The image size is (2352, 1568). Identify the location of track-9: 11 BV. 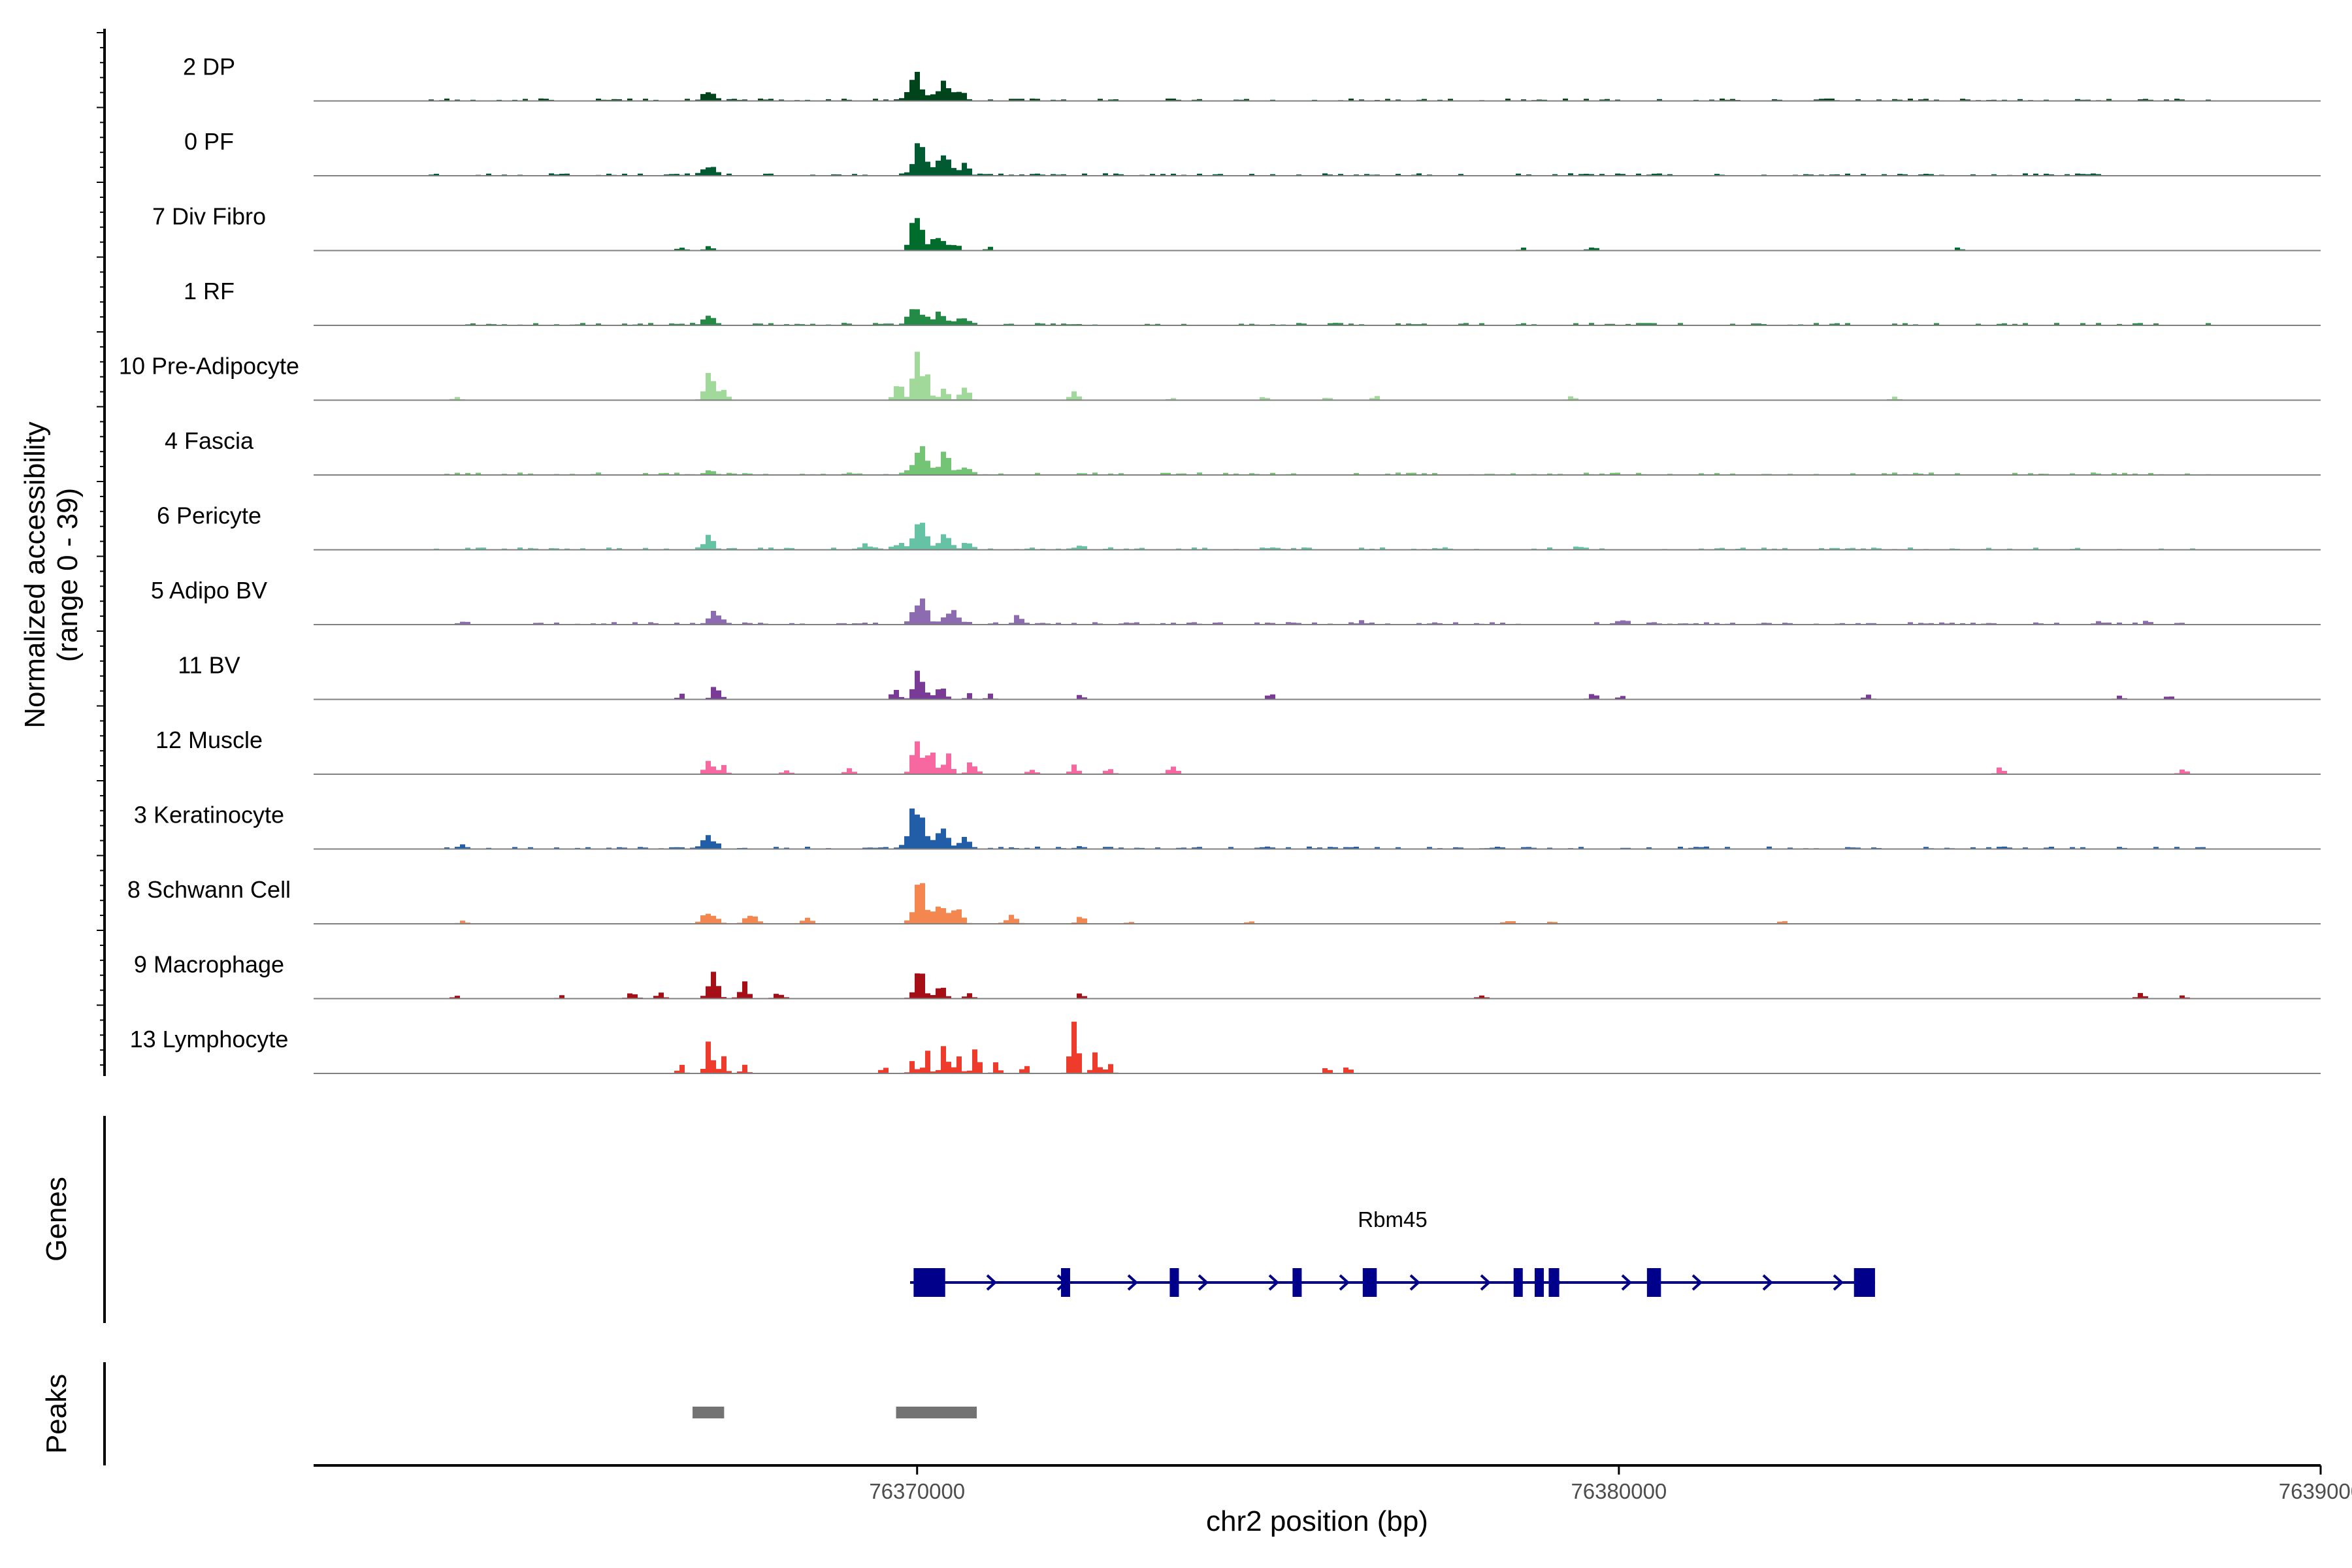
(1252, 676).